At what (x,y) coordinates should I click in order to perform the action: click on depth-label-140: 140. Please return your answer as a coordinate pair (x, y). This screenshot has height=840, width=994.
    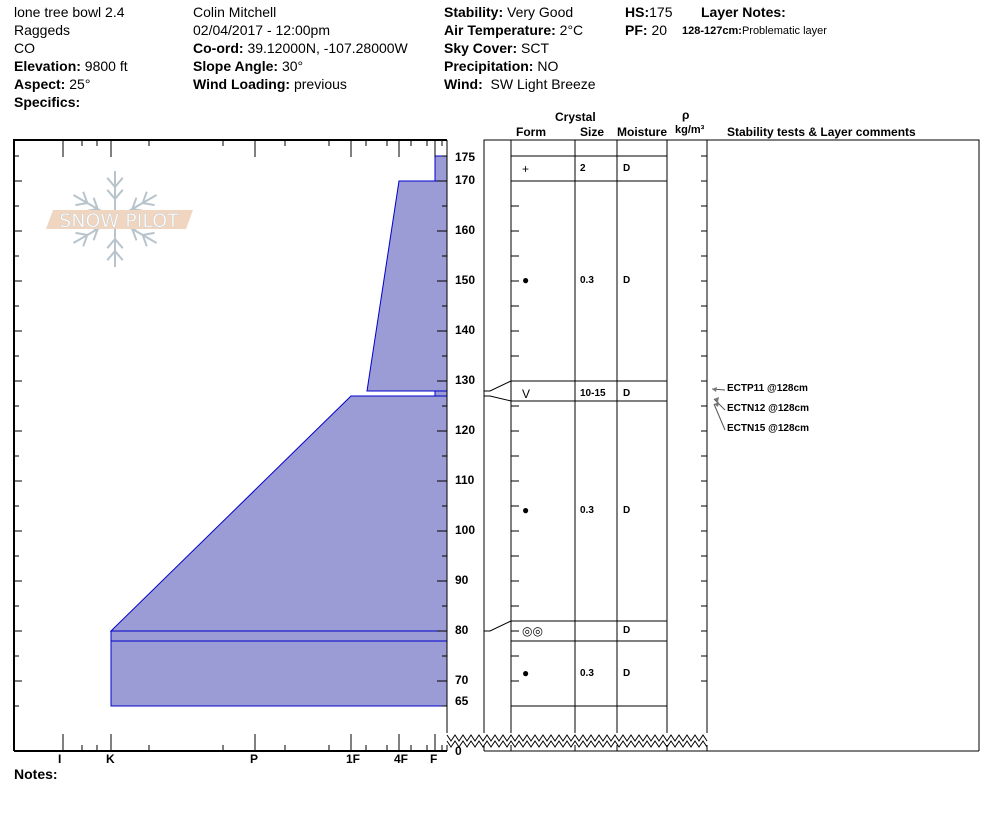
    Looking at the image, I should click on (465, 330).